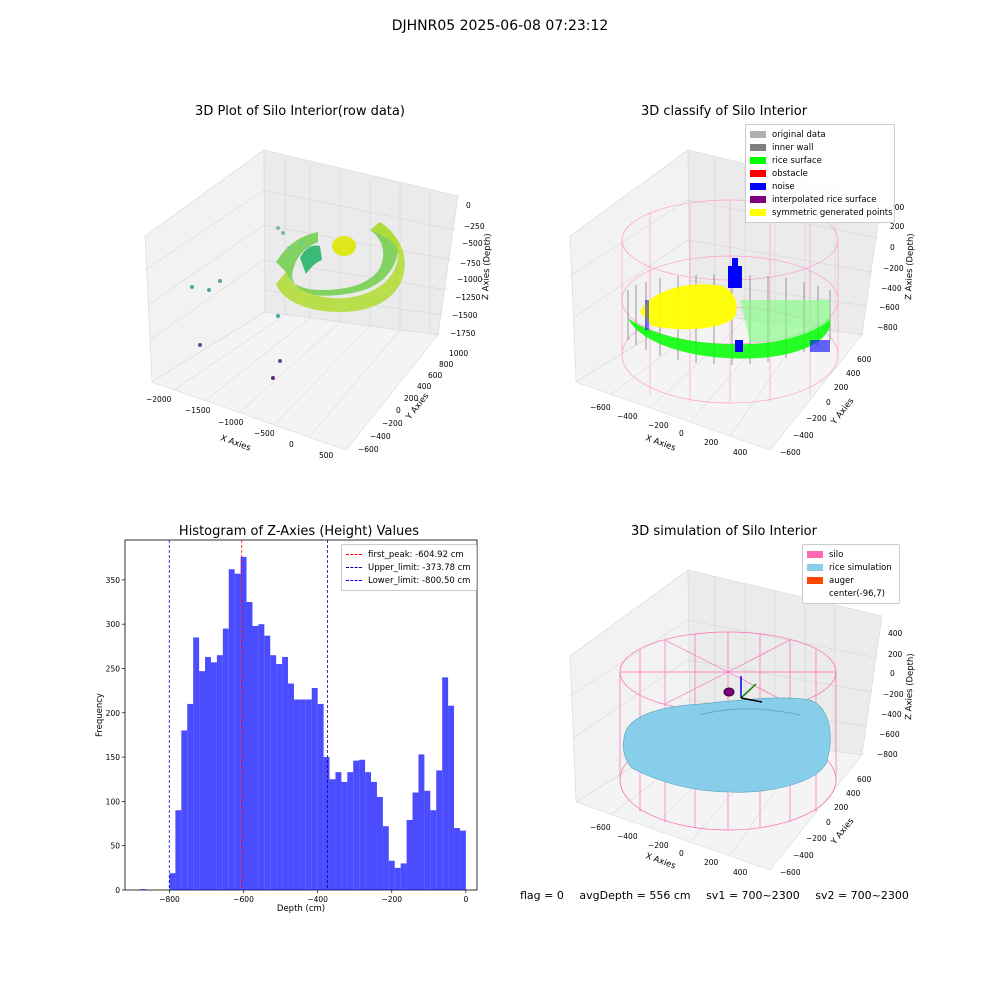 Image resolution: width=1000 pixels, height=1000 pixels. Describe the element at coordinates (354, 580) in the screenshot. I see `legend-line` at that location.